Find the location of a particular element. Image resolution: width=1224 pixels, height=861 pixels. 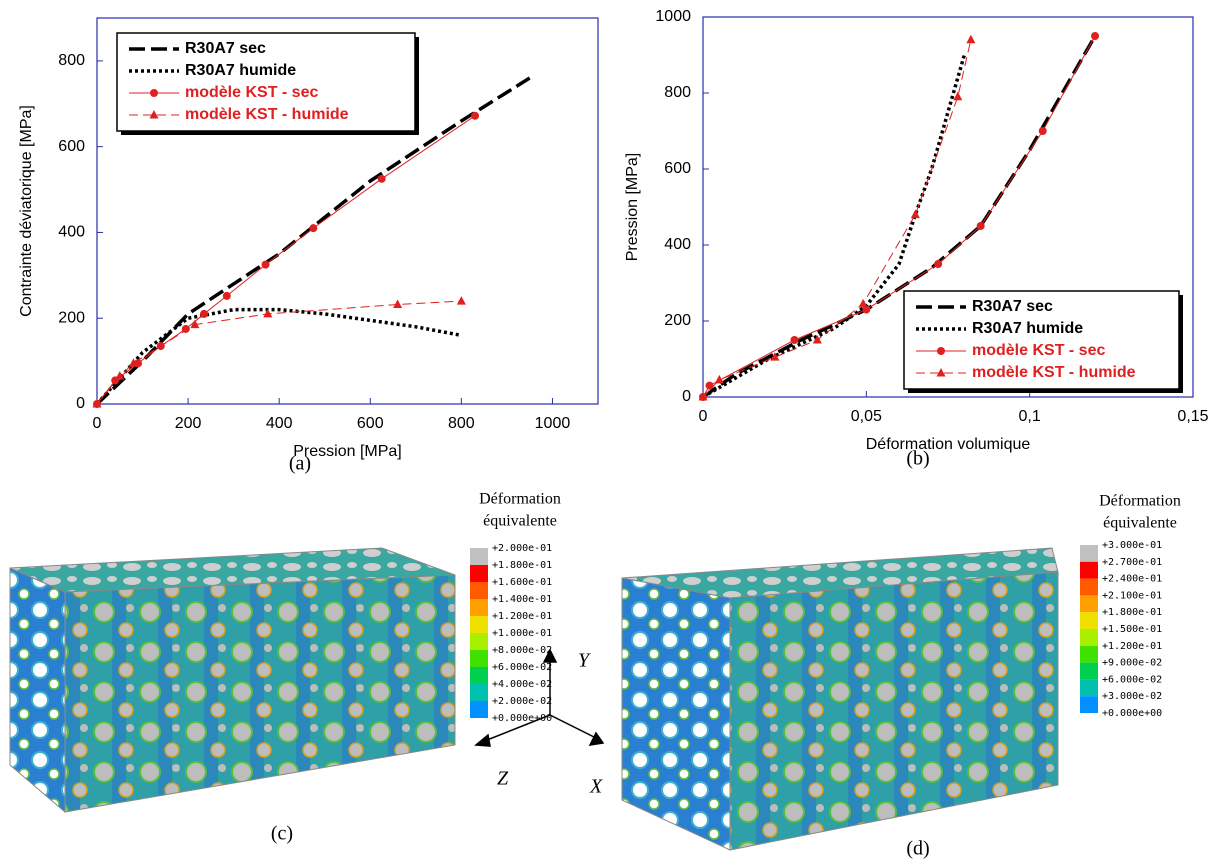

x-axis-label: Déformation volumique is located at coordinates (948, 444).